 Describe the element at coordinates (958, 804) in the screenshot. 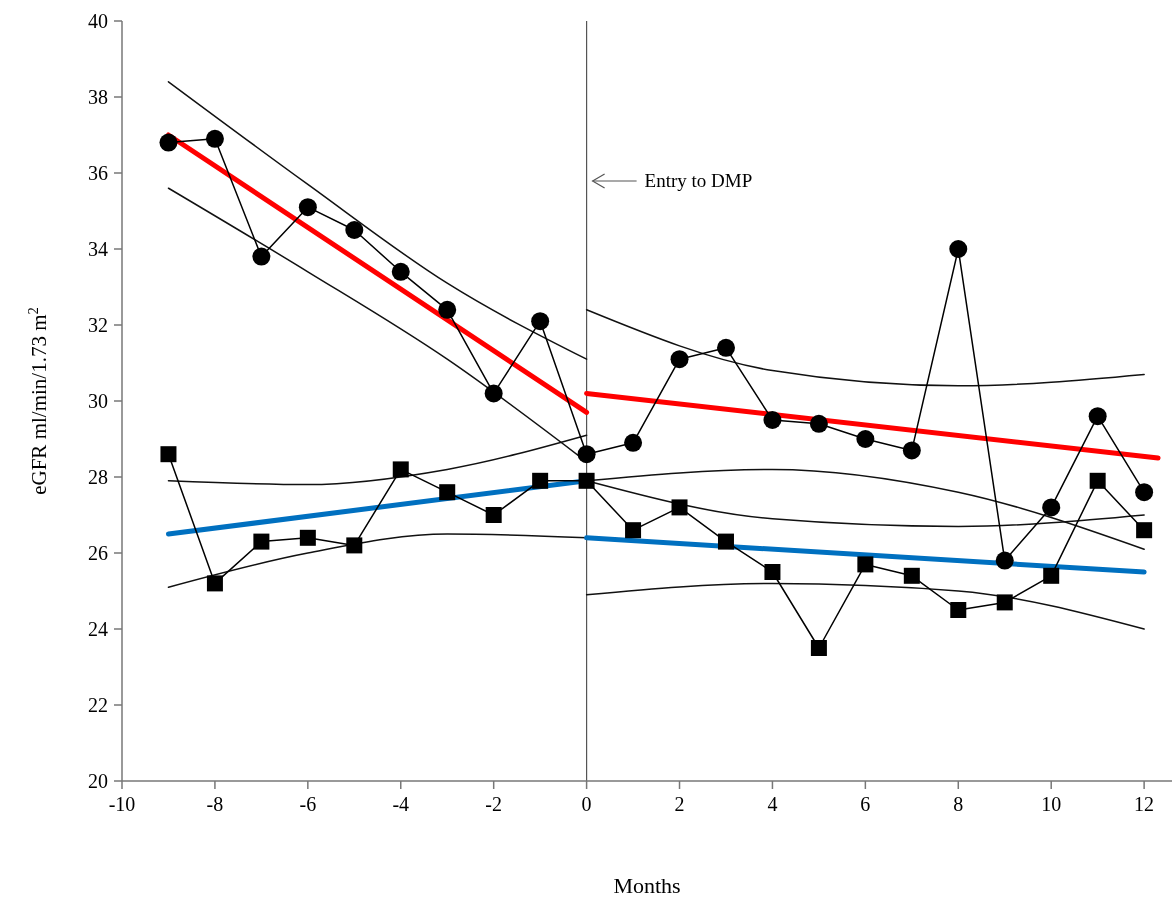

I see `x-tick-label: 8` at that location.